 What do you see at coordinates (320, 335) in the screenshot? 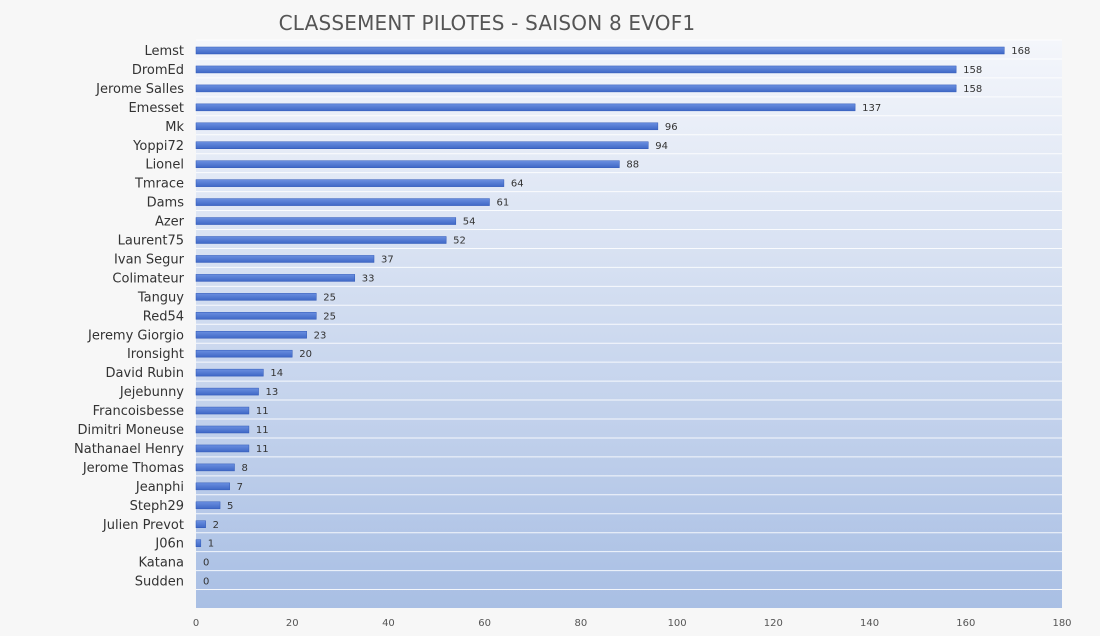
I see `value-label: 23` at bounding box center [320, 335].